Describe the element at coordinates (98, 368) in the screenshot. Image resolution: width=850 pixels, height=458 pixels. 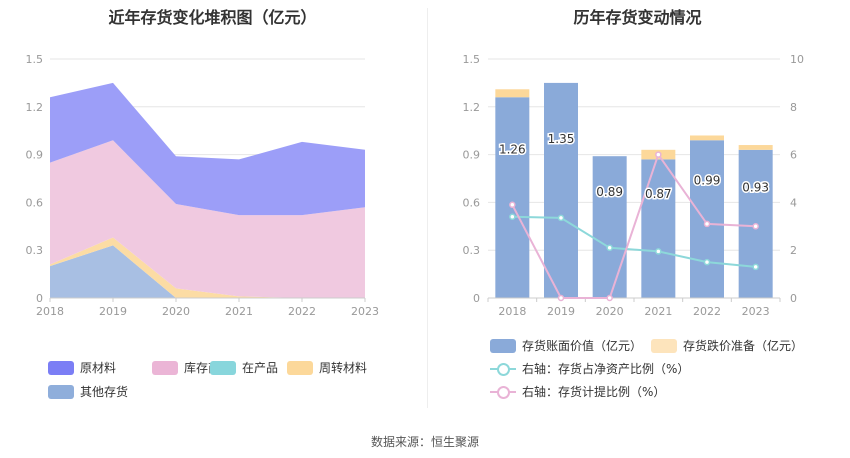
I see `legend-label-raw-material: 原材料` at that location.